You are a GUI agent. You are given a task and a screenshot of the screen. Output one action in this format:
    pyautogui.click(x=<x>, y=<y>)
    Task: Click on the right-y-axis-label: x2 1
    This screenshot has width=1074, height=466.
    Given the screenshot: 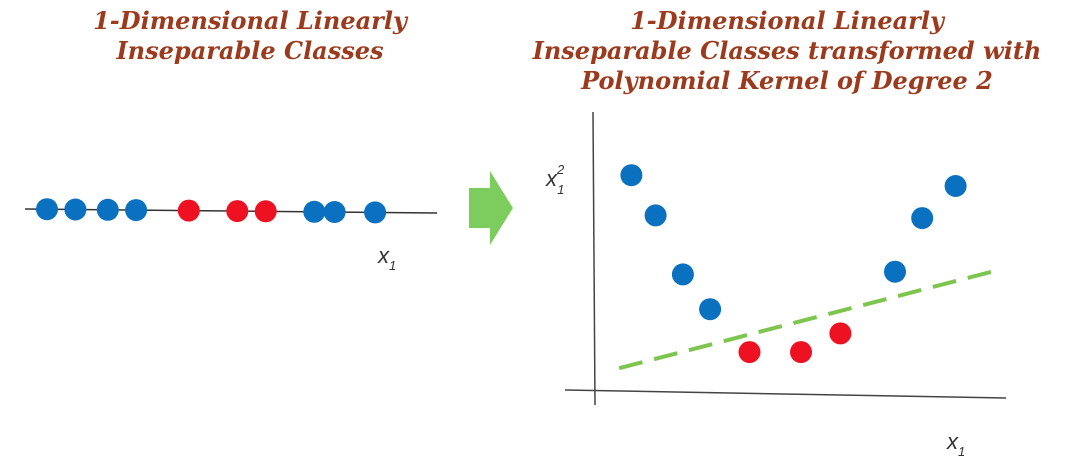 What is the action you would take?
    pyautogui.click(x=555, y=179)
    